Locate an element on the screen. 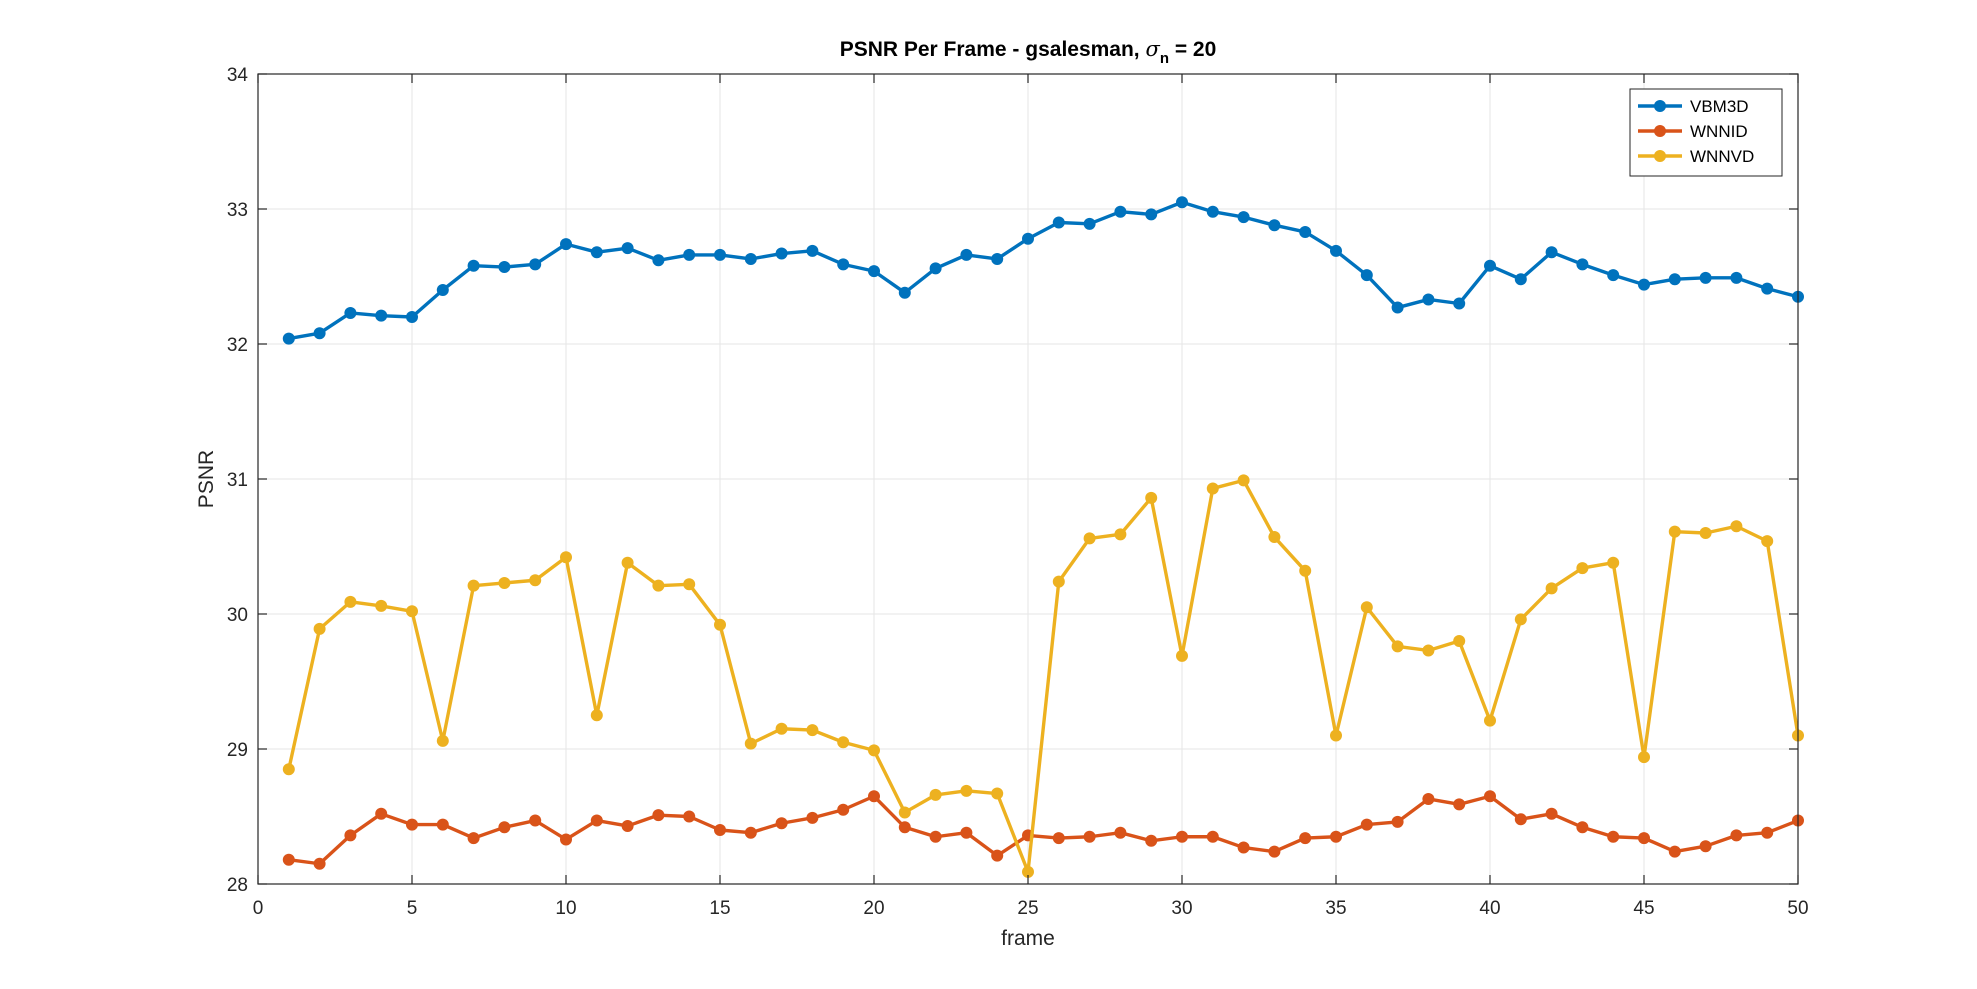 This screenshot has height=989, width=1977. chart-title-subscript: n is located at coordinates (1164, 58).